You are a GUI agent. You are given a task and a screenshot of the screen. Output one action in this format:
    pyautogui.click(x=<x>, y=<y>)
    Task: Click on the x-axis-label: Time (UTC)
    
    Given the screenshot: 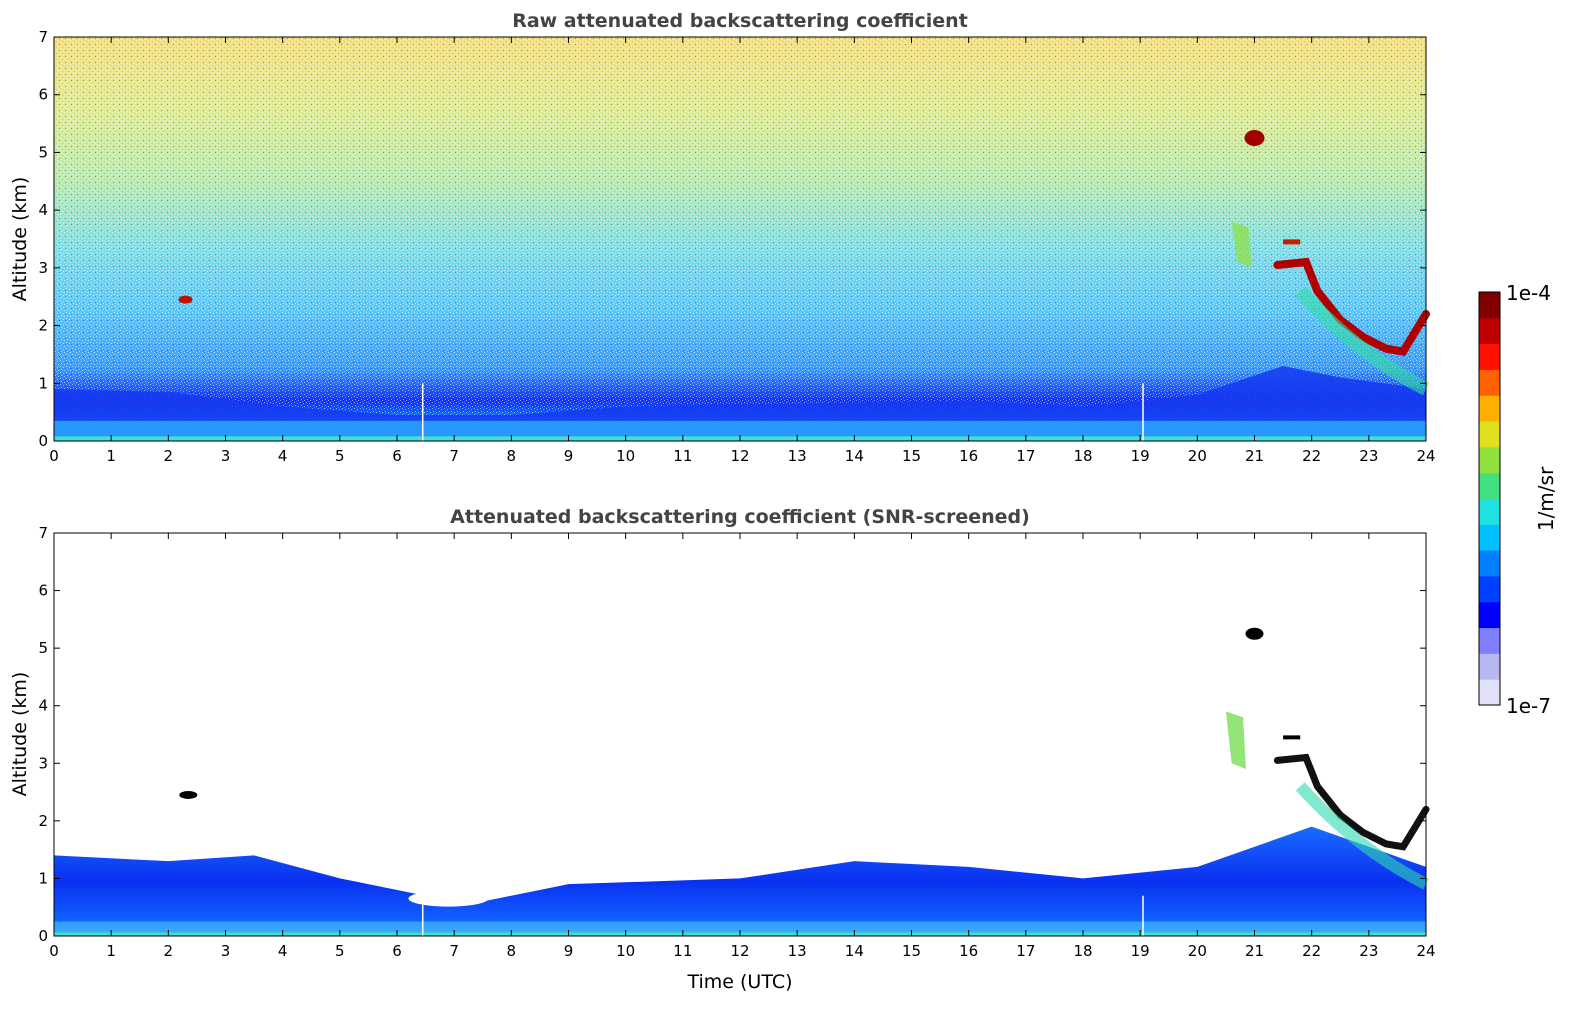 What is the action you would take?
    pyautogui.click(x=739, y=982)
    